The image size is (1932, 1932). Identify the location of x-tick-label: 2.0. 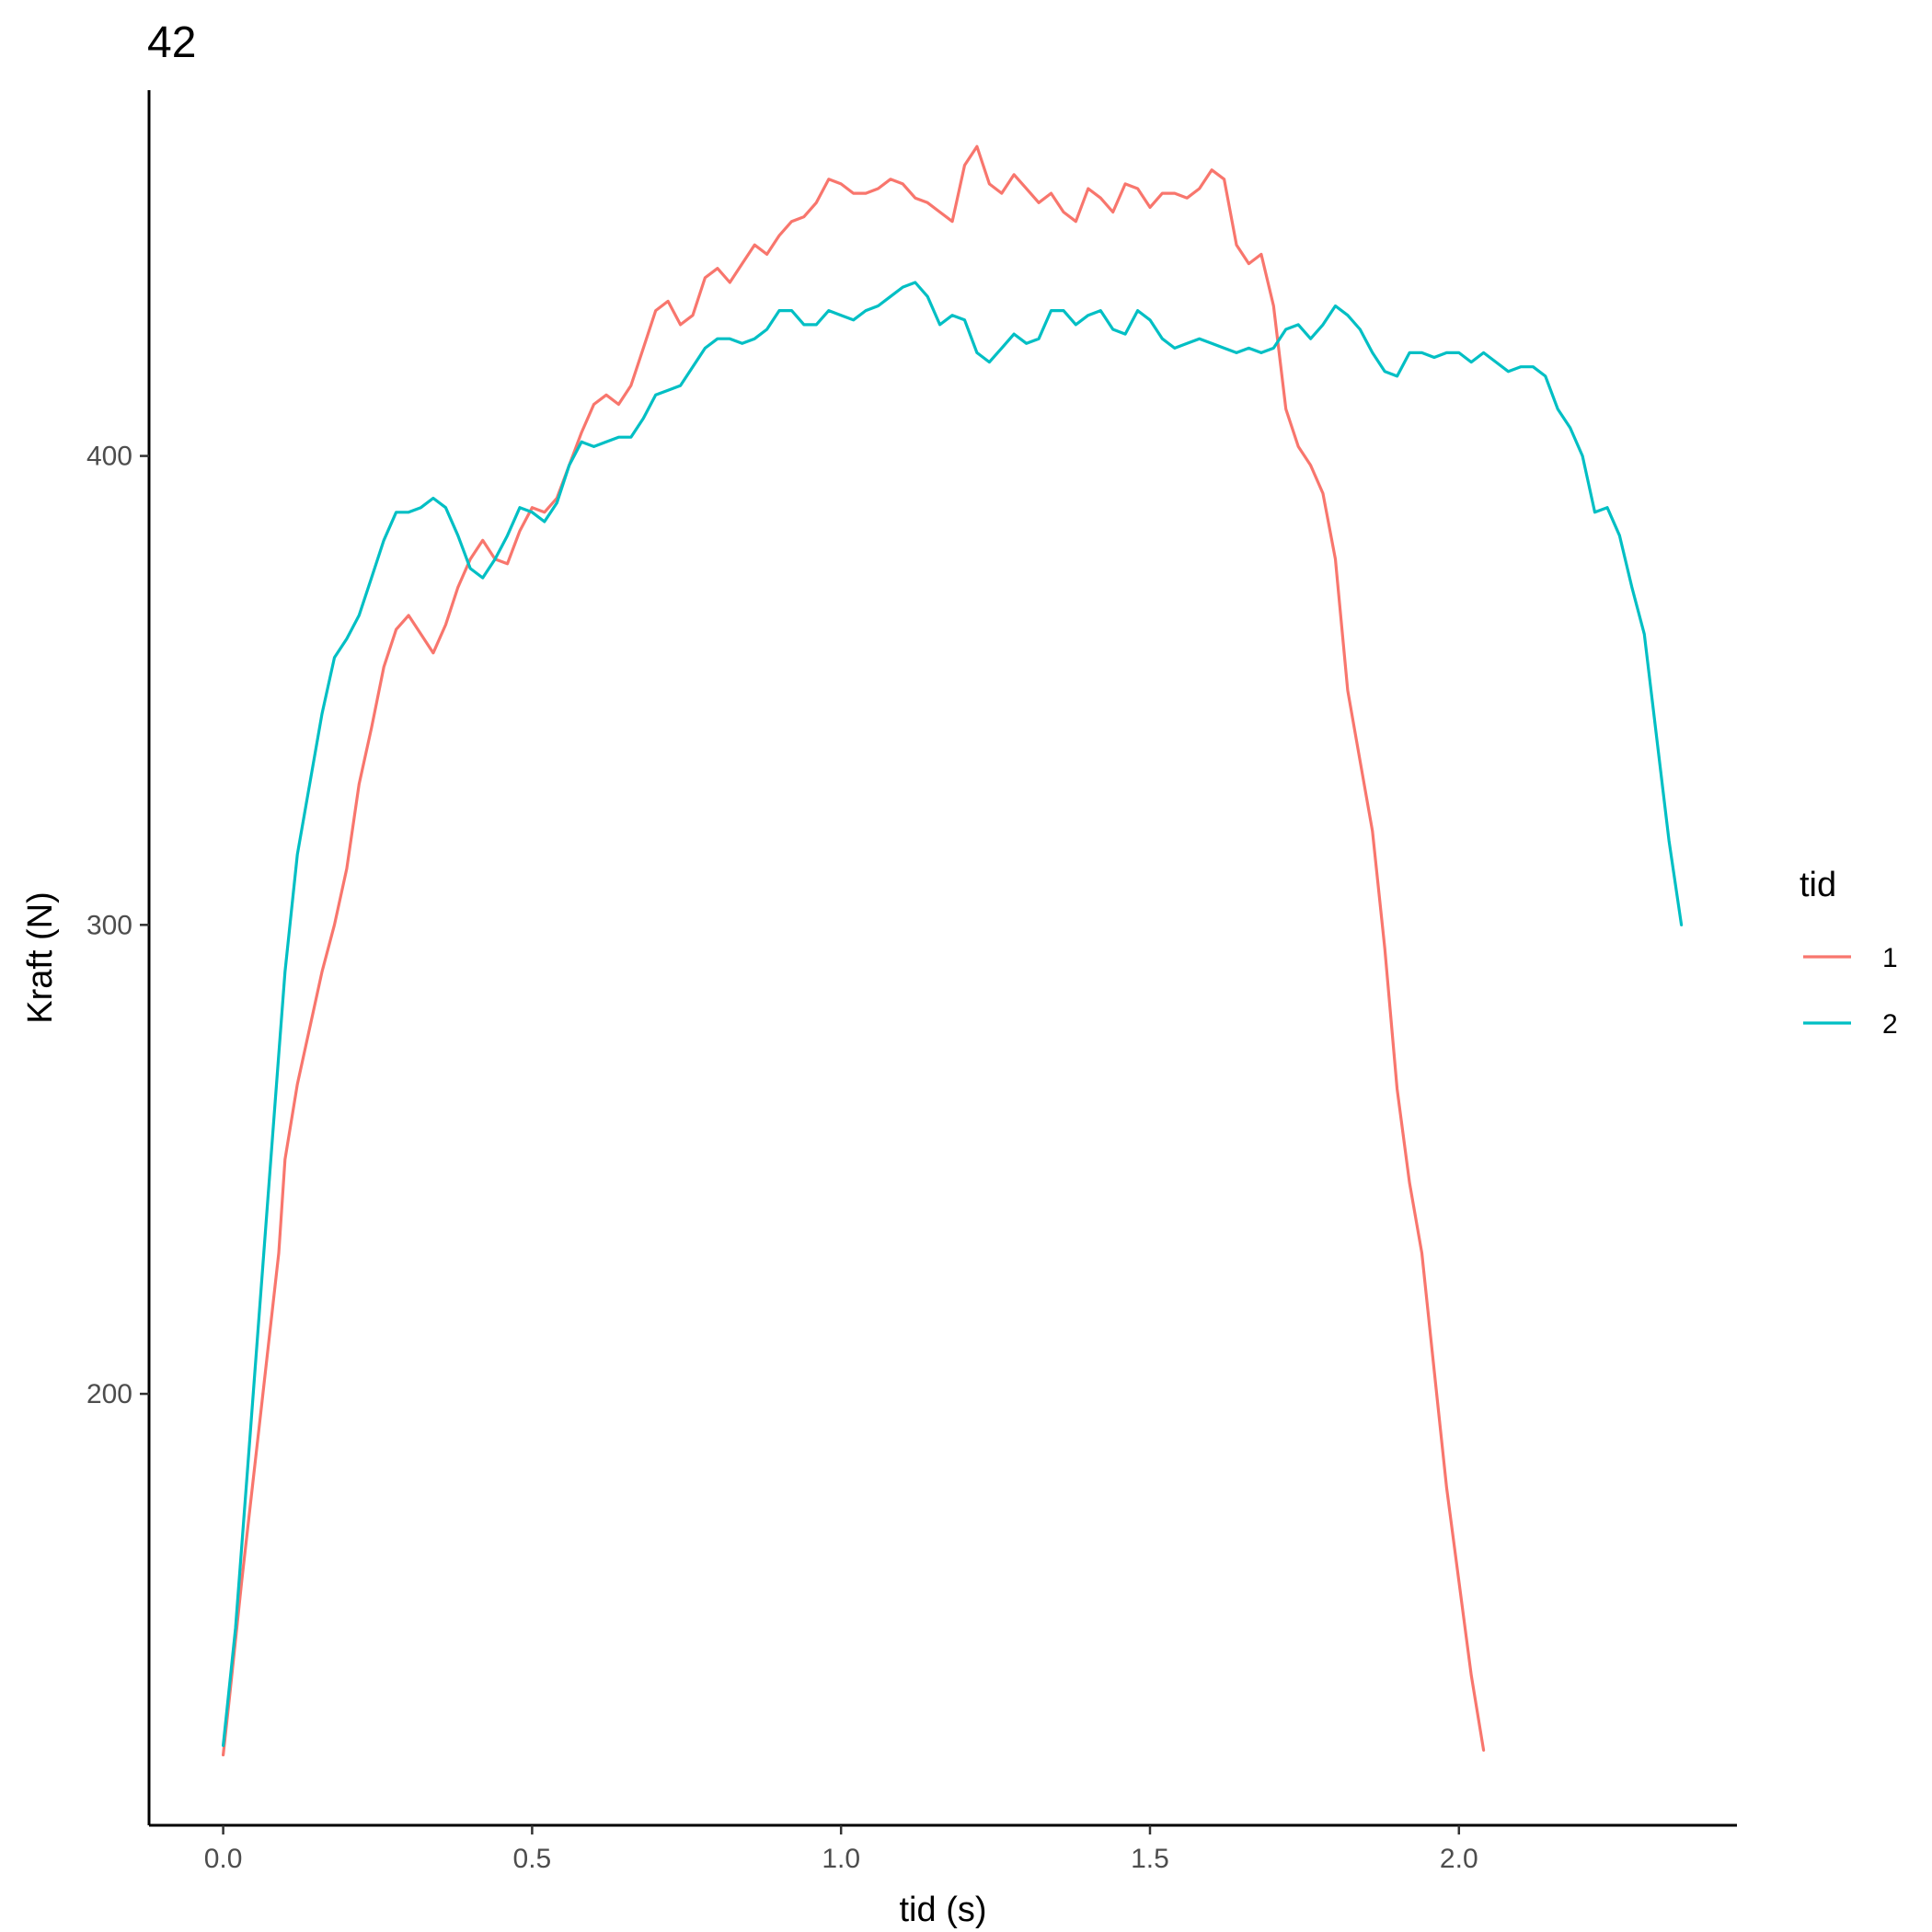
(1459, 1859).